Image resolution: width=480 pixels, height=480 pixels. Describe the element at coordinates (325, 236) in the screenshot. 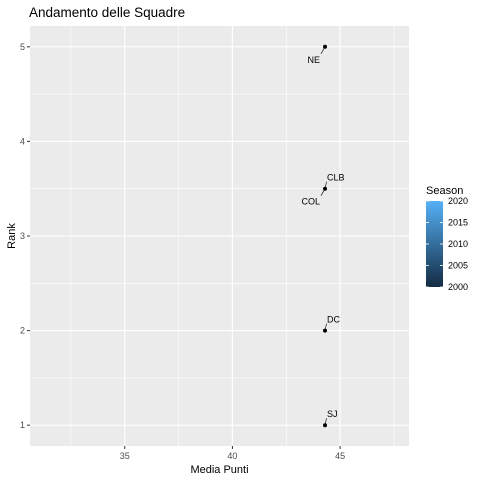

I see `data-points` at that location.